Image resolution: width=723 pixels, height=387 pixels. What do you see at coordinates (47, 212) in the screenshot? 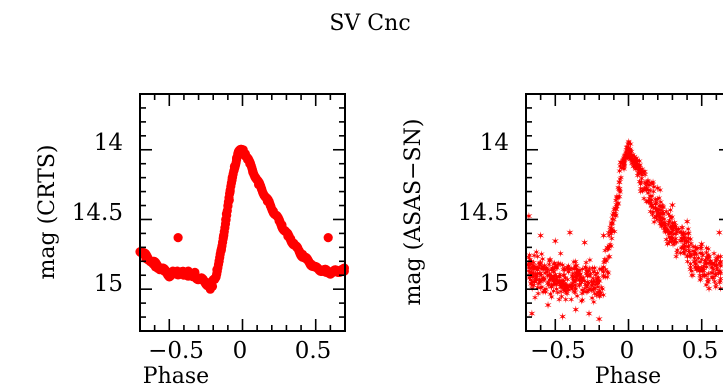
I see `crts-y-axis-label: mag (CRTS)` at bounding box center [47, 212].